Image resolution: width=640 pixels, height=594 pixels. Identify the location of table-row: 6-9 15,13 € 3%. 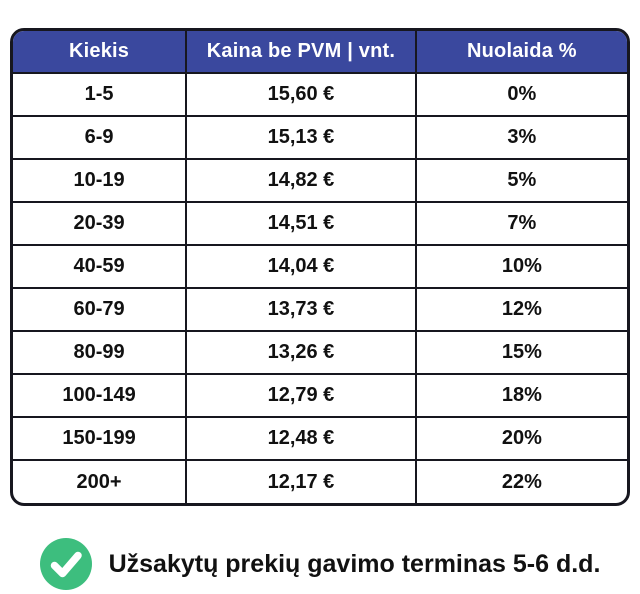
(320, 137).